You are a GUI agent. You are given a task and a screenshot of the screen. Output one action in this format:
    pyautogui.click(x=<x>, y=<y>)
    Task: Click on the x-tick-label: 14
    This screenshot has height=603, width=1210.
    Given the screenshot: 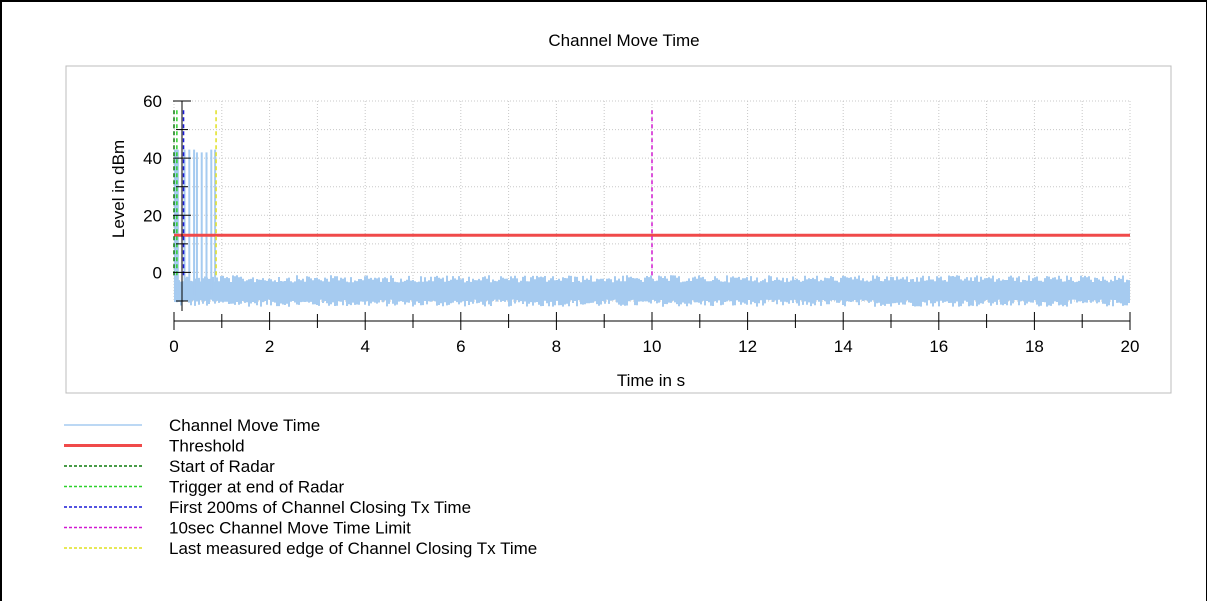 What is the action you would take?
    pyautogui.click(x=843, y=346)
    